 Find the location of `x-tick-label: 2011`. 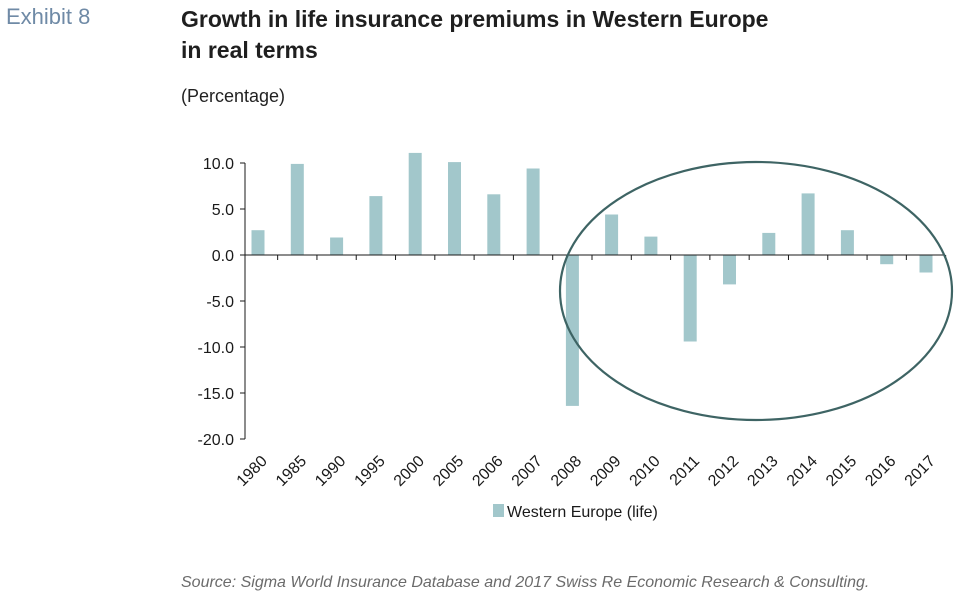

x-tick-label: 2011 is located at coordinates (685, 471).